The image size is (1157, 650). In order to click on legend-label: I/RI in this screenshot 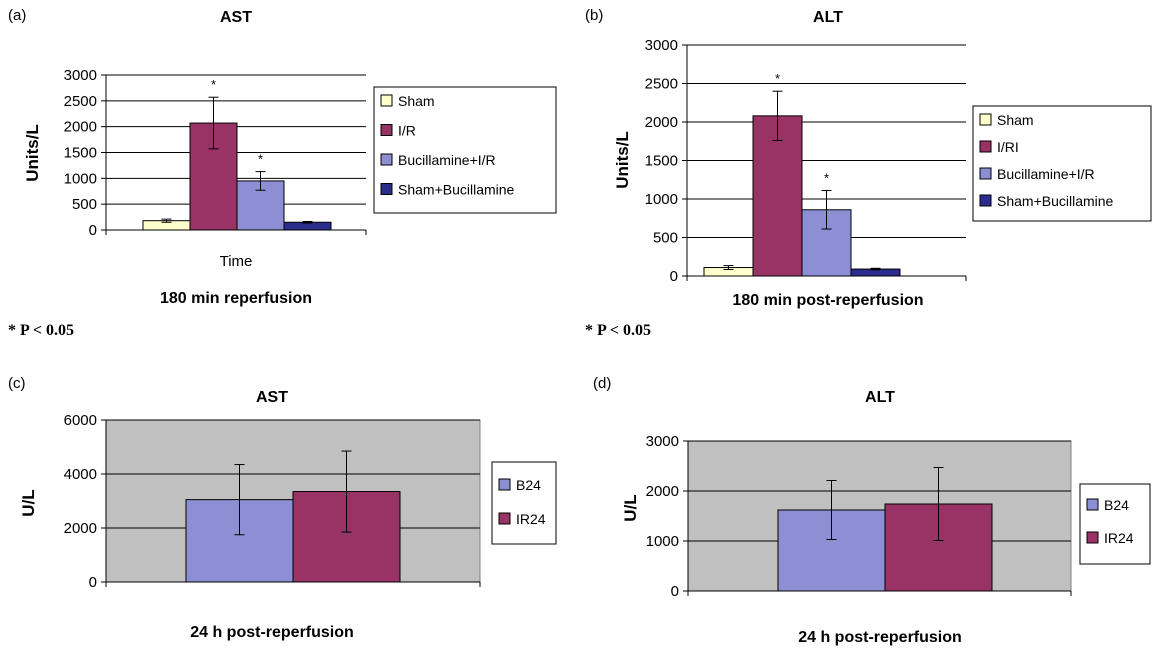, I will do `click(1008, 147)`.